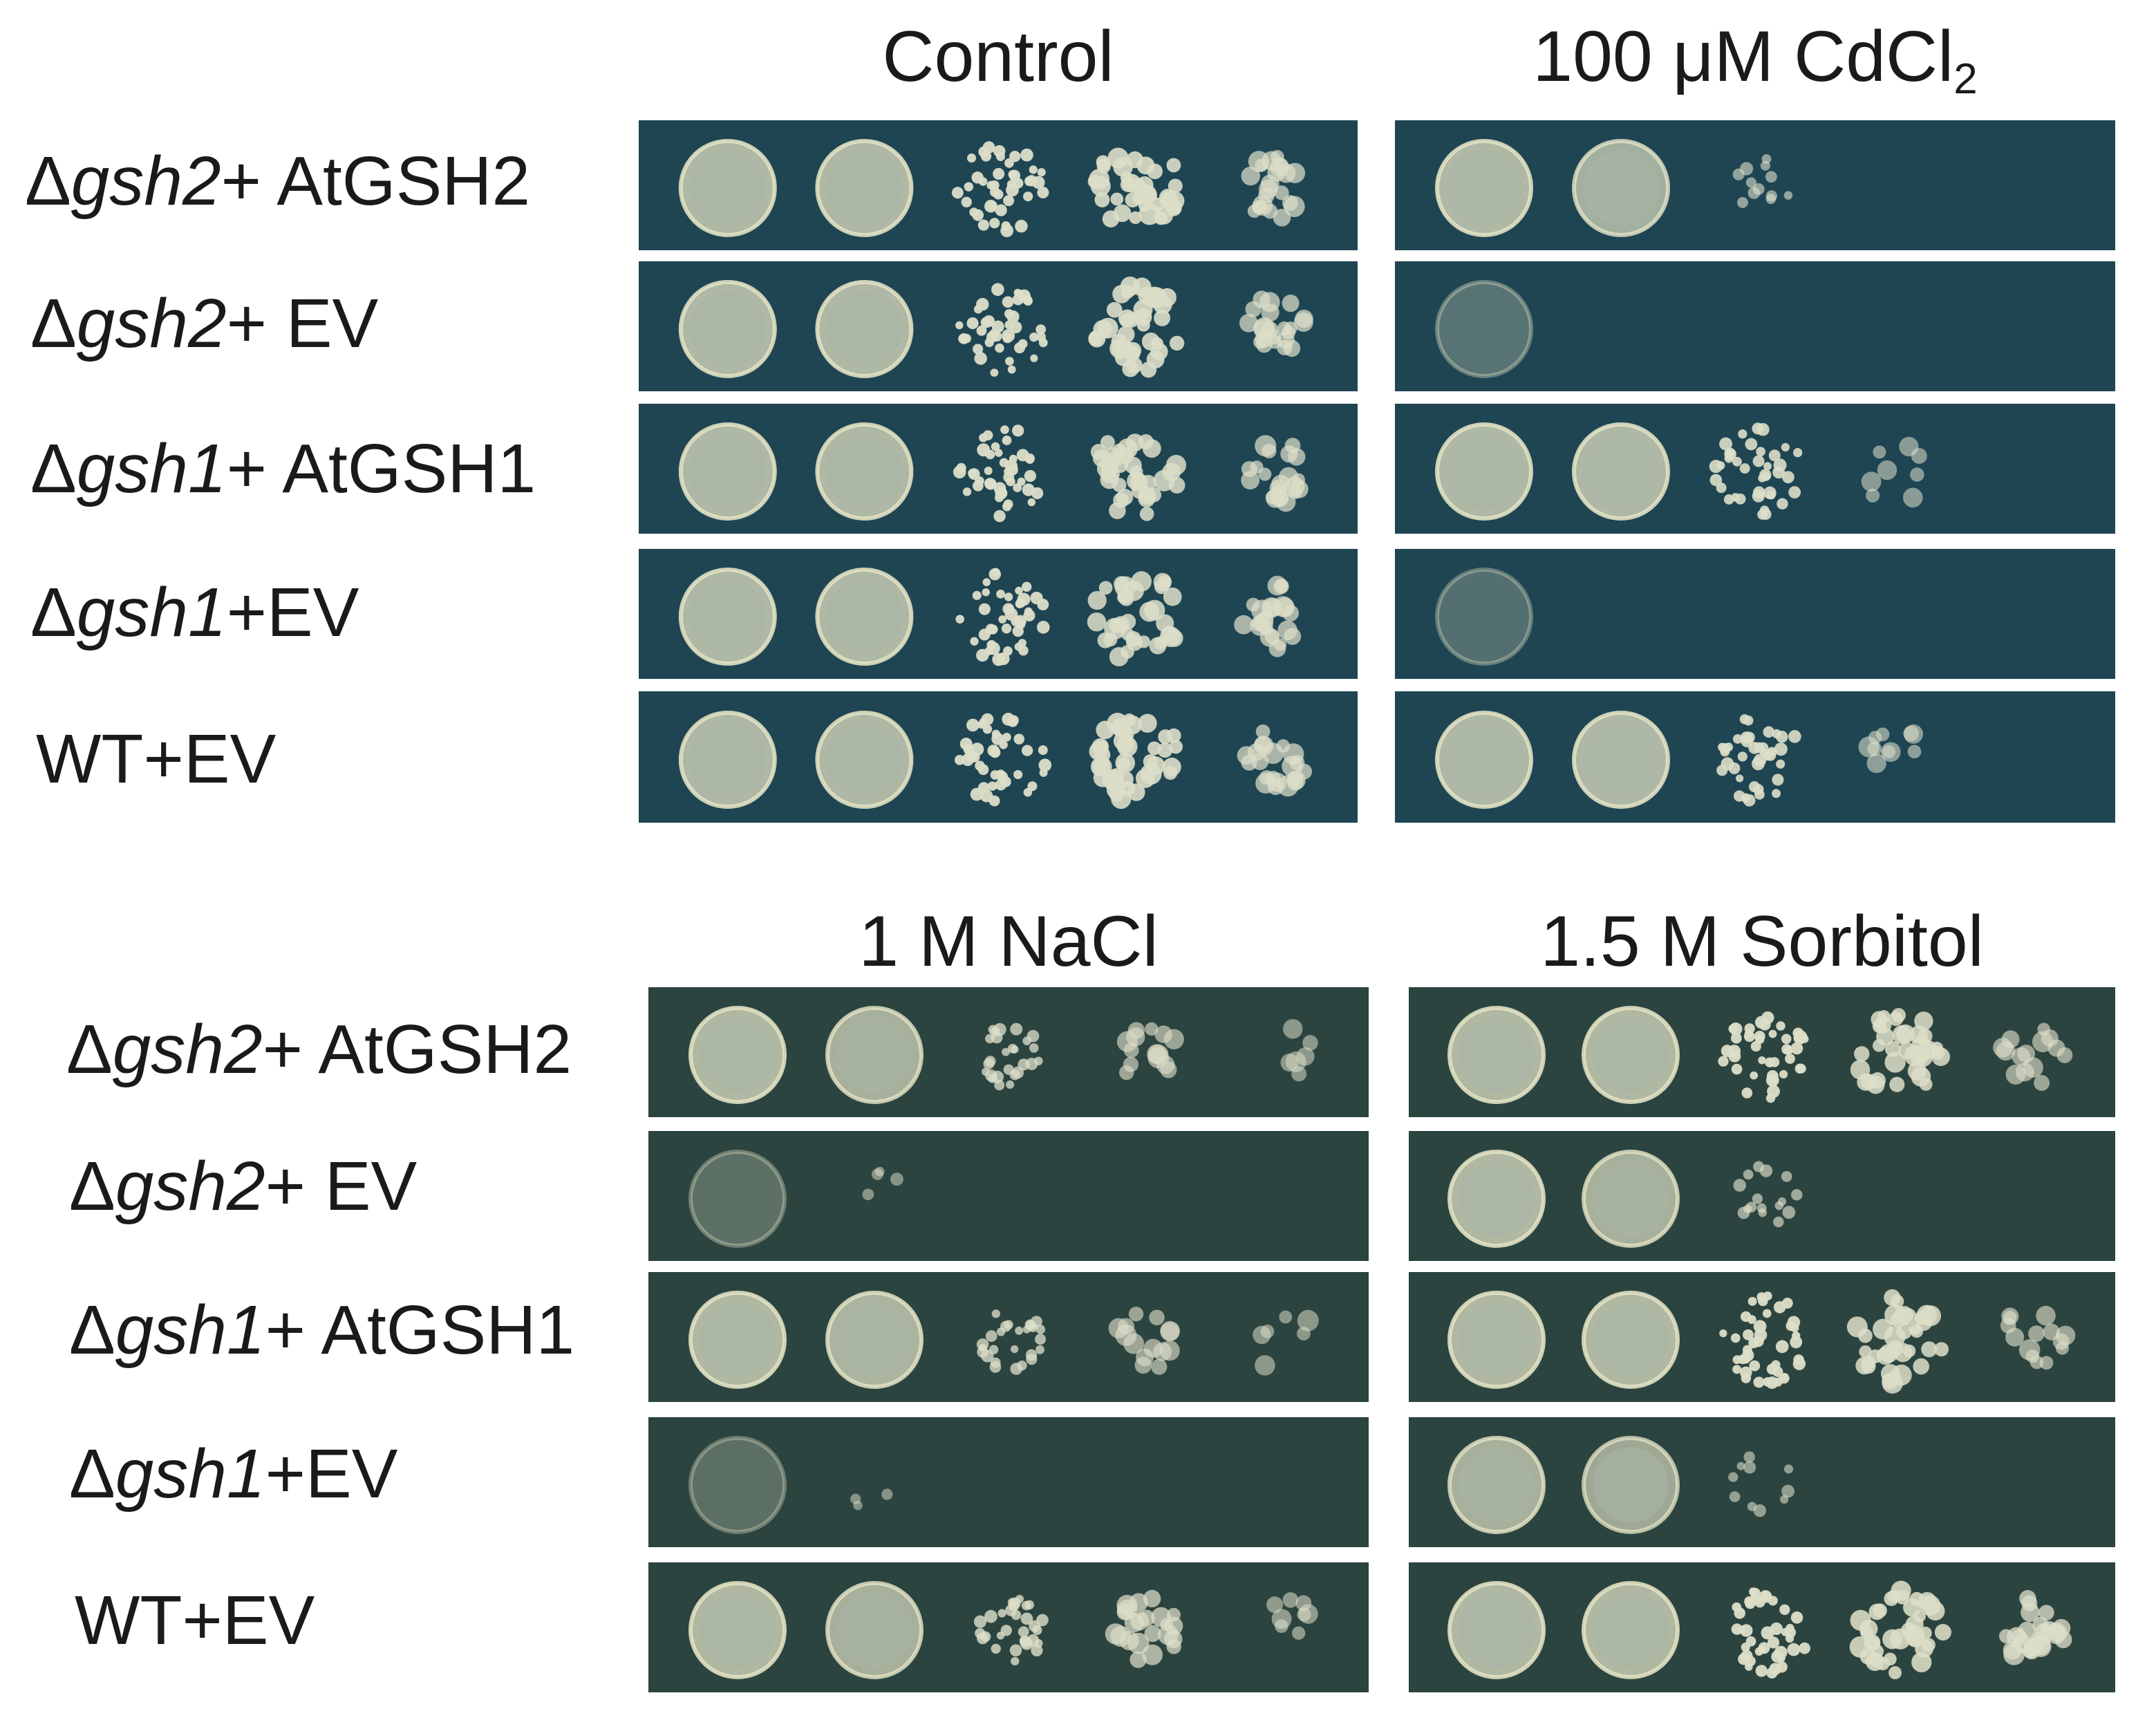 The height and width of the screenshot is (1720, 2156). What do you see at coordinates (319, 1049) in the screenshot?
I see `row-label-gsh2-atgsh2: Δgsh2+ AtGSH2` at bounding box center [319, 1049].